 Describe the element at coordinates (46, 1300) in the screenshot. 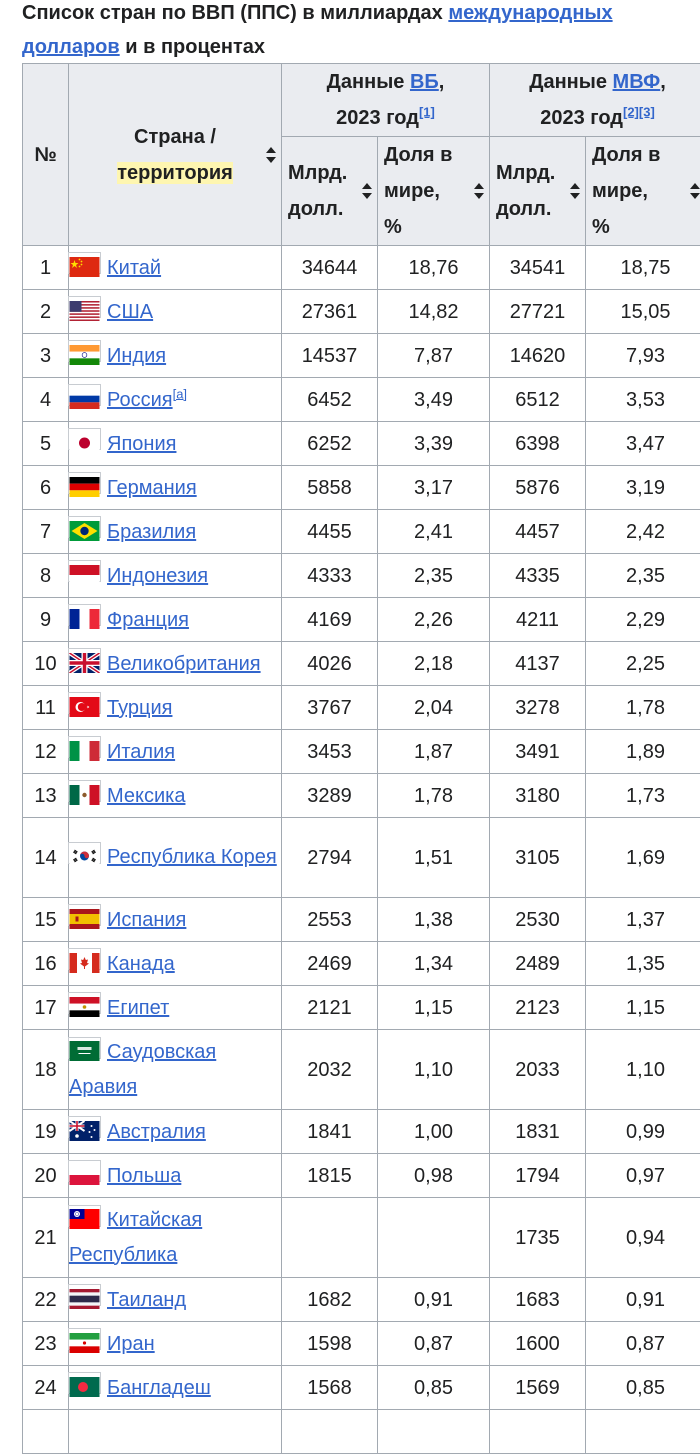

I see `row-rank: 22` at that location.